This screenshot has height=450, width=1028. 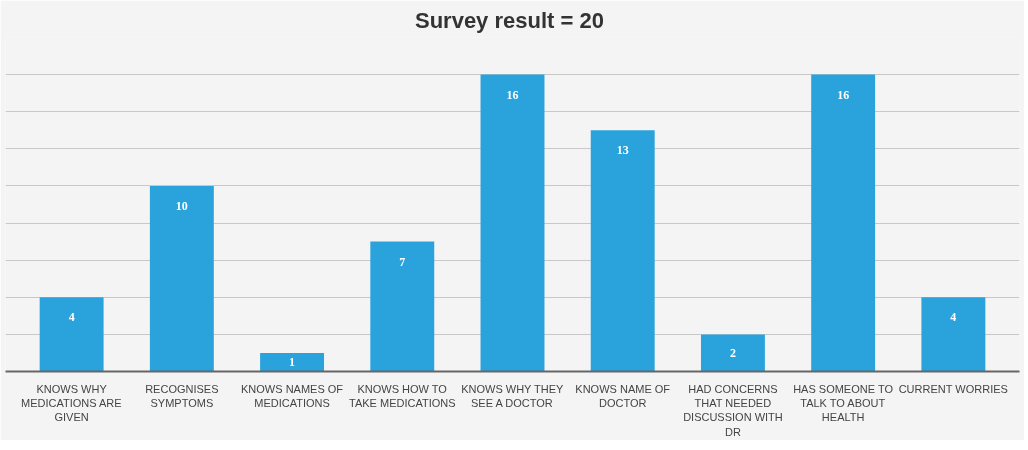 I want to click on x-tick-label: KNOWS NAME OF DOCTOR, so click(x=623, y=395).